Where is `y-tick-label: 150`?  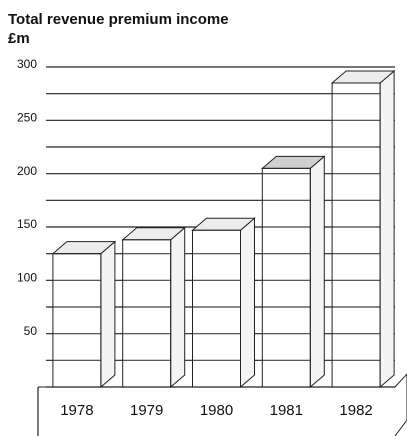 y-tick-label: 150 is located at coordinates (27, 224).